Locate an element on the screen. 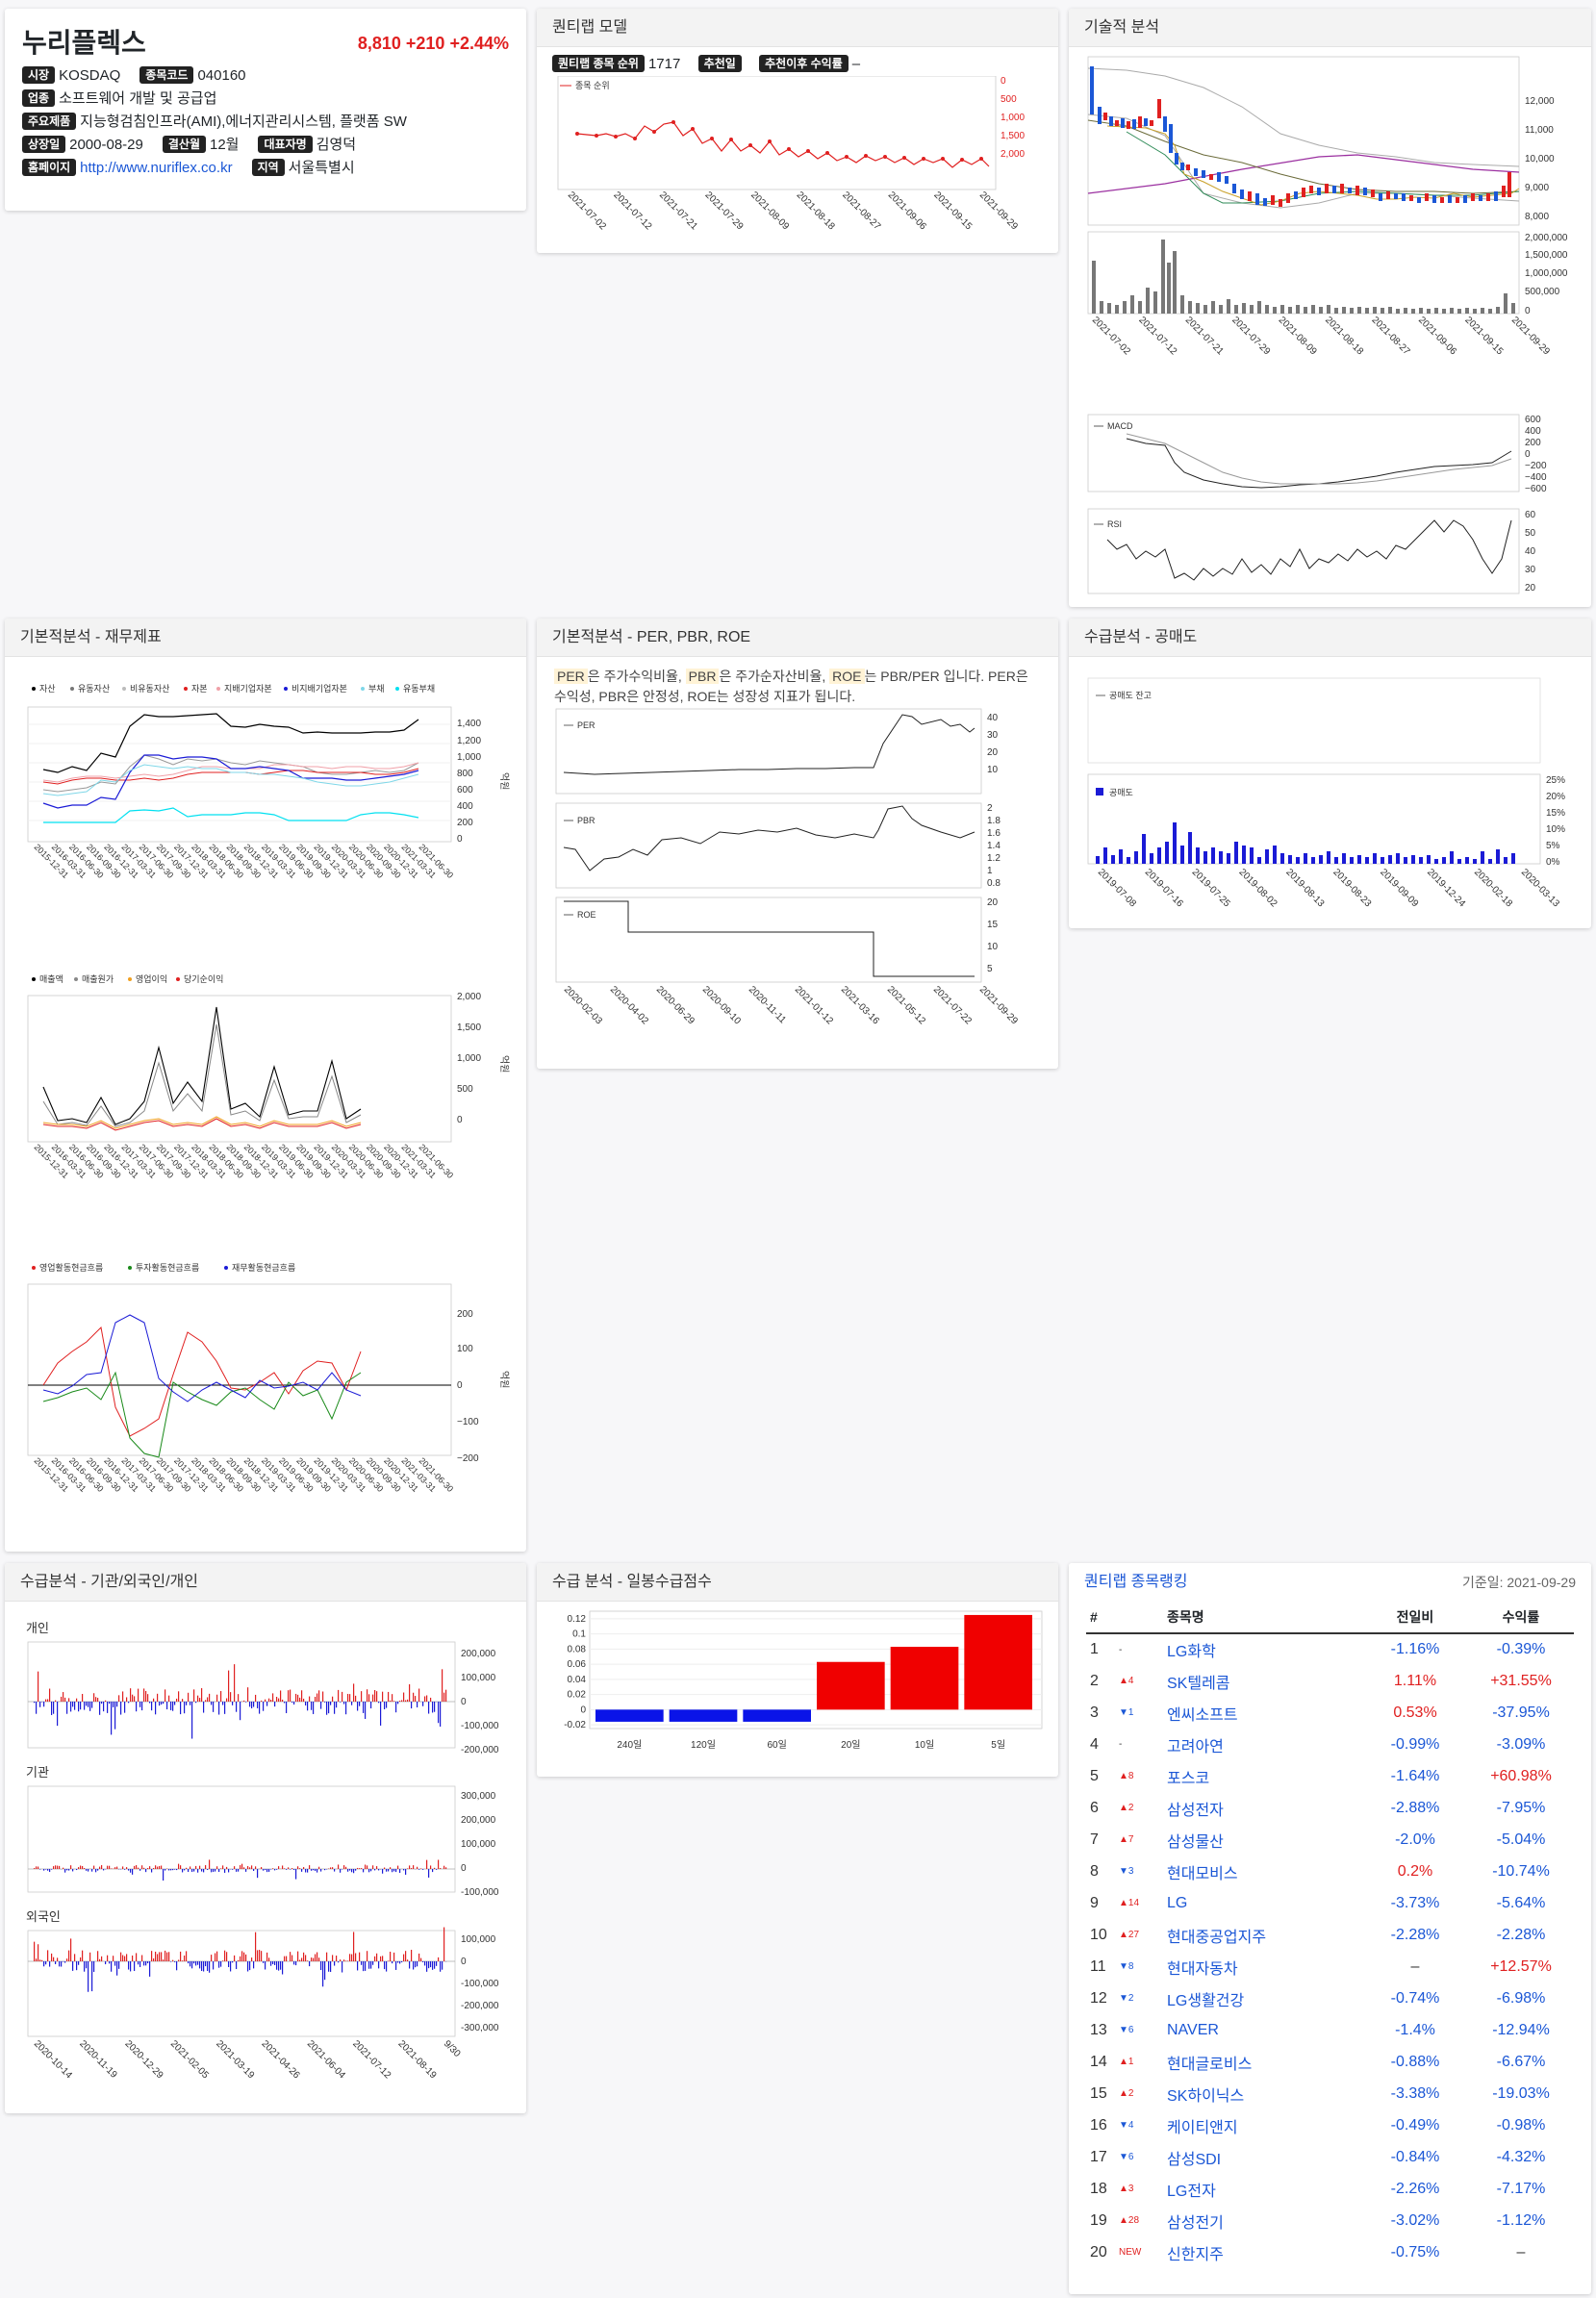 This screenshot has height=2298, width=1596. stock-name-link: 현대모비스 is located at coordinates (1202, 1873).